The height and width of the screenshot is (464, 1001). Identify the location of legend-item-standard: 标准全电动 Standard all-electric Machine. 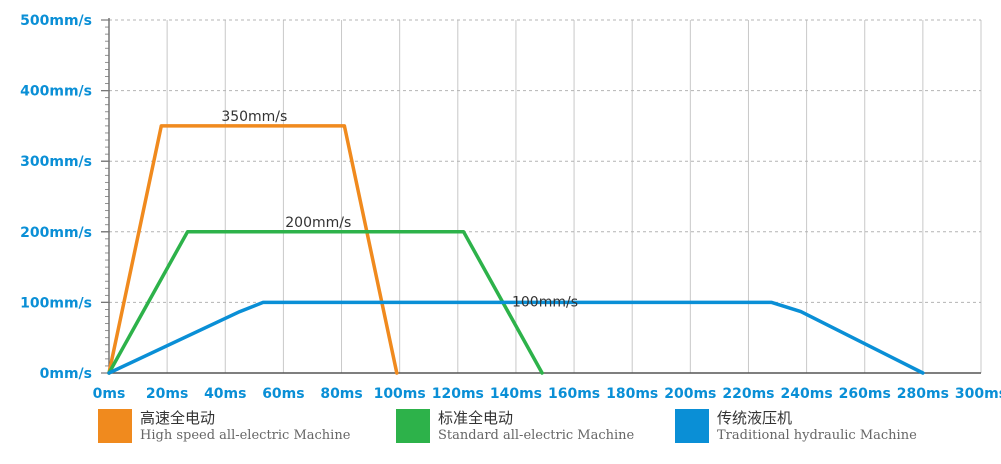
(515, 427).